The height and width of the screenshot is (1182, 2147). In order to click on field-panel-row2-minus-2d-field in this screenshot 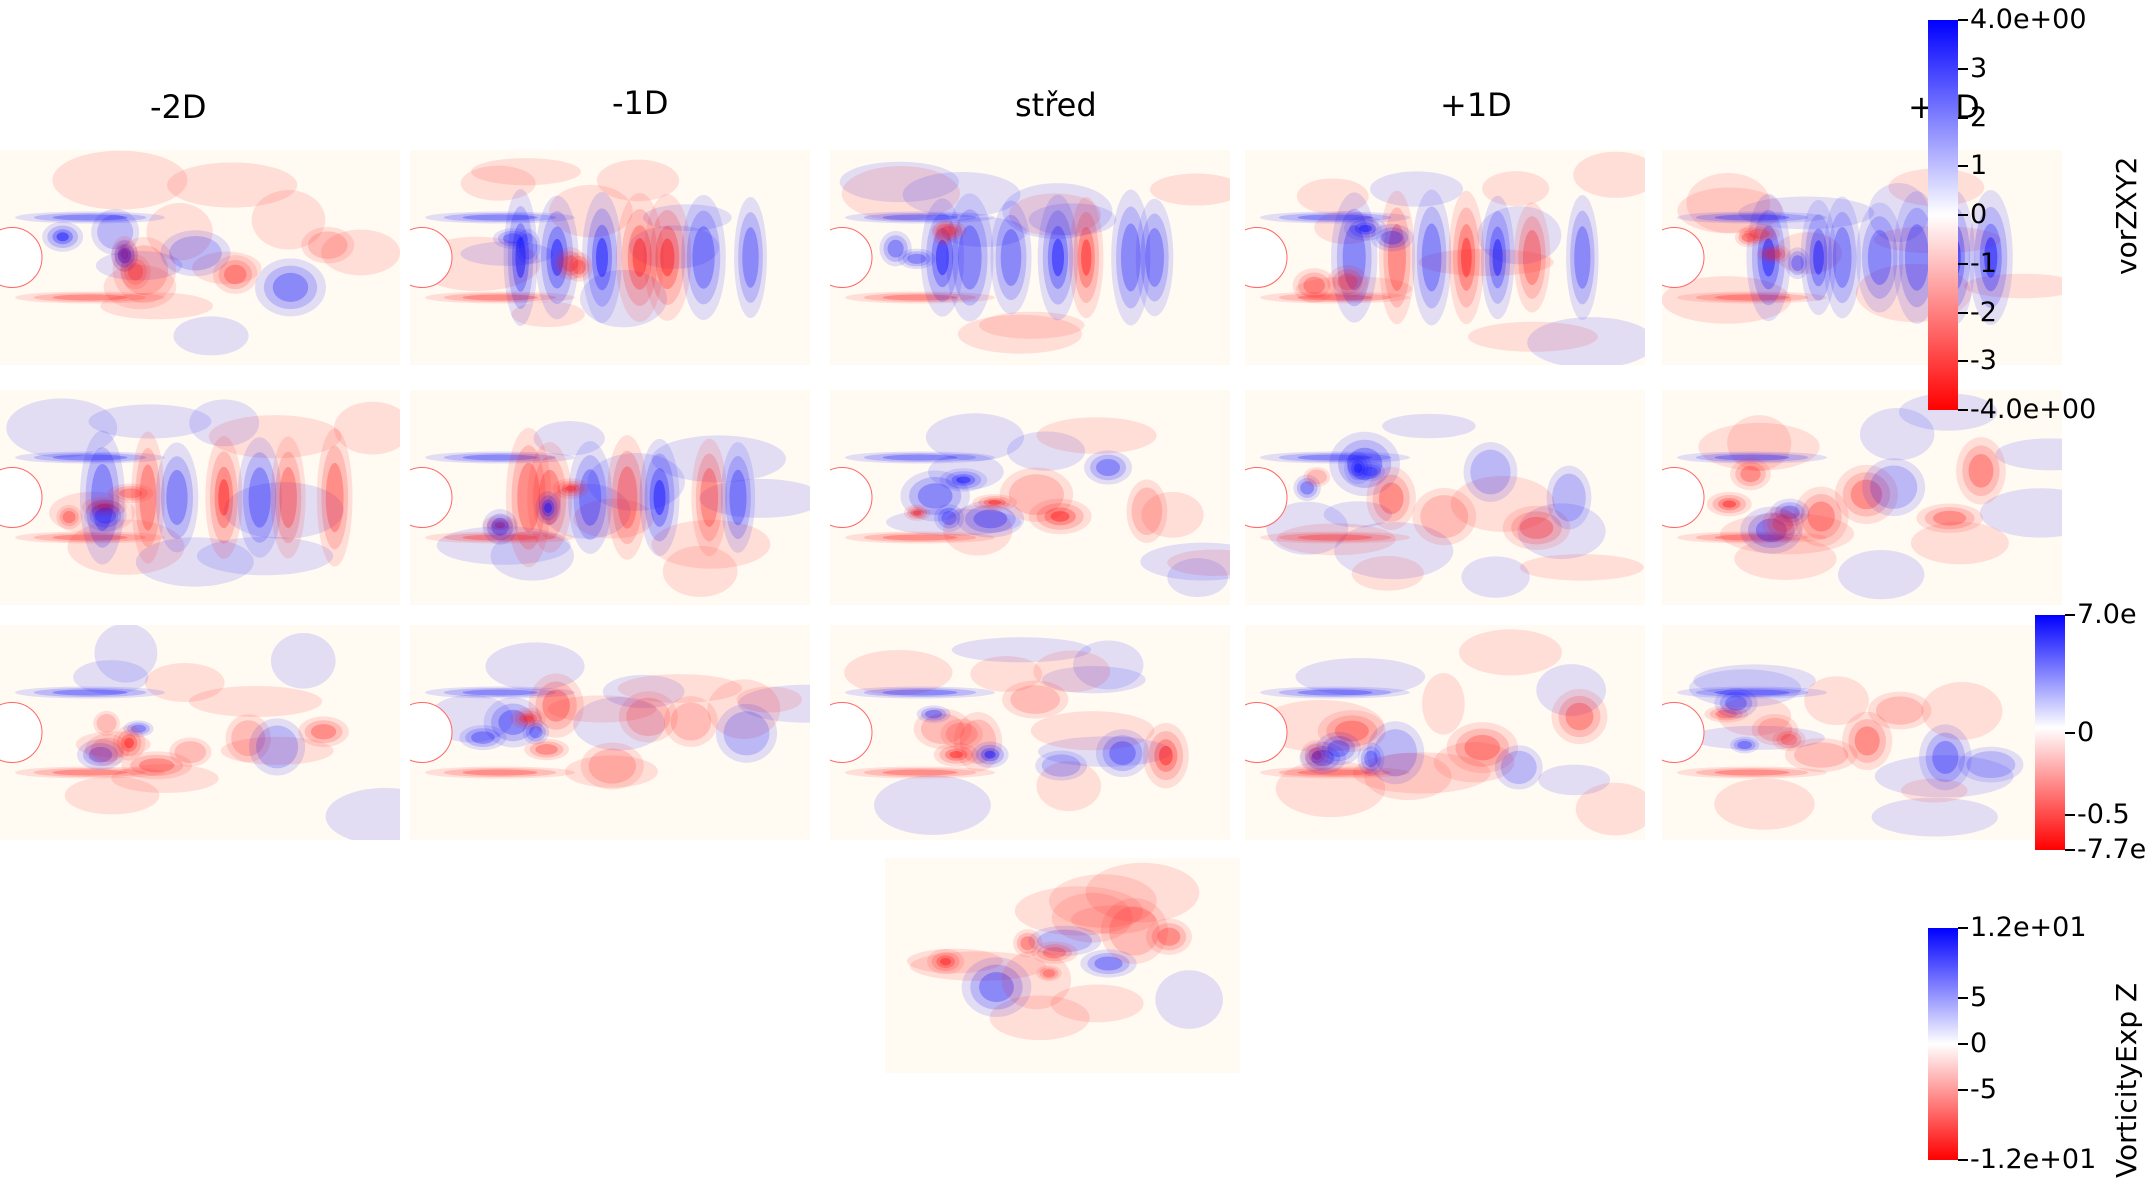, I will do `click(200, 492)`.